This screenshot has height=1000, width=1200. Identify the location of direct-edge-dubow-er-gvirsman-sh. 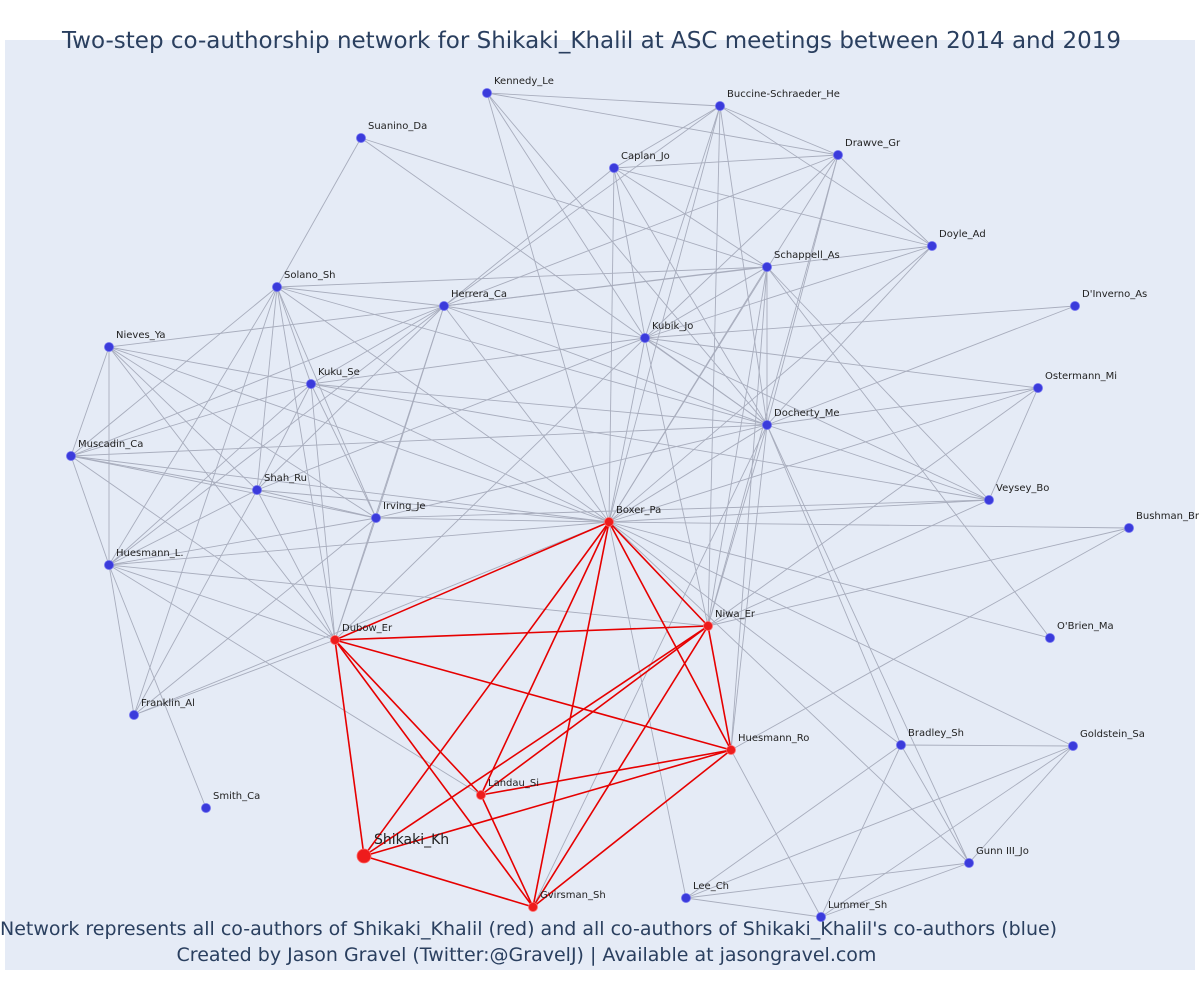
(434, 773).